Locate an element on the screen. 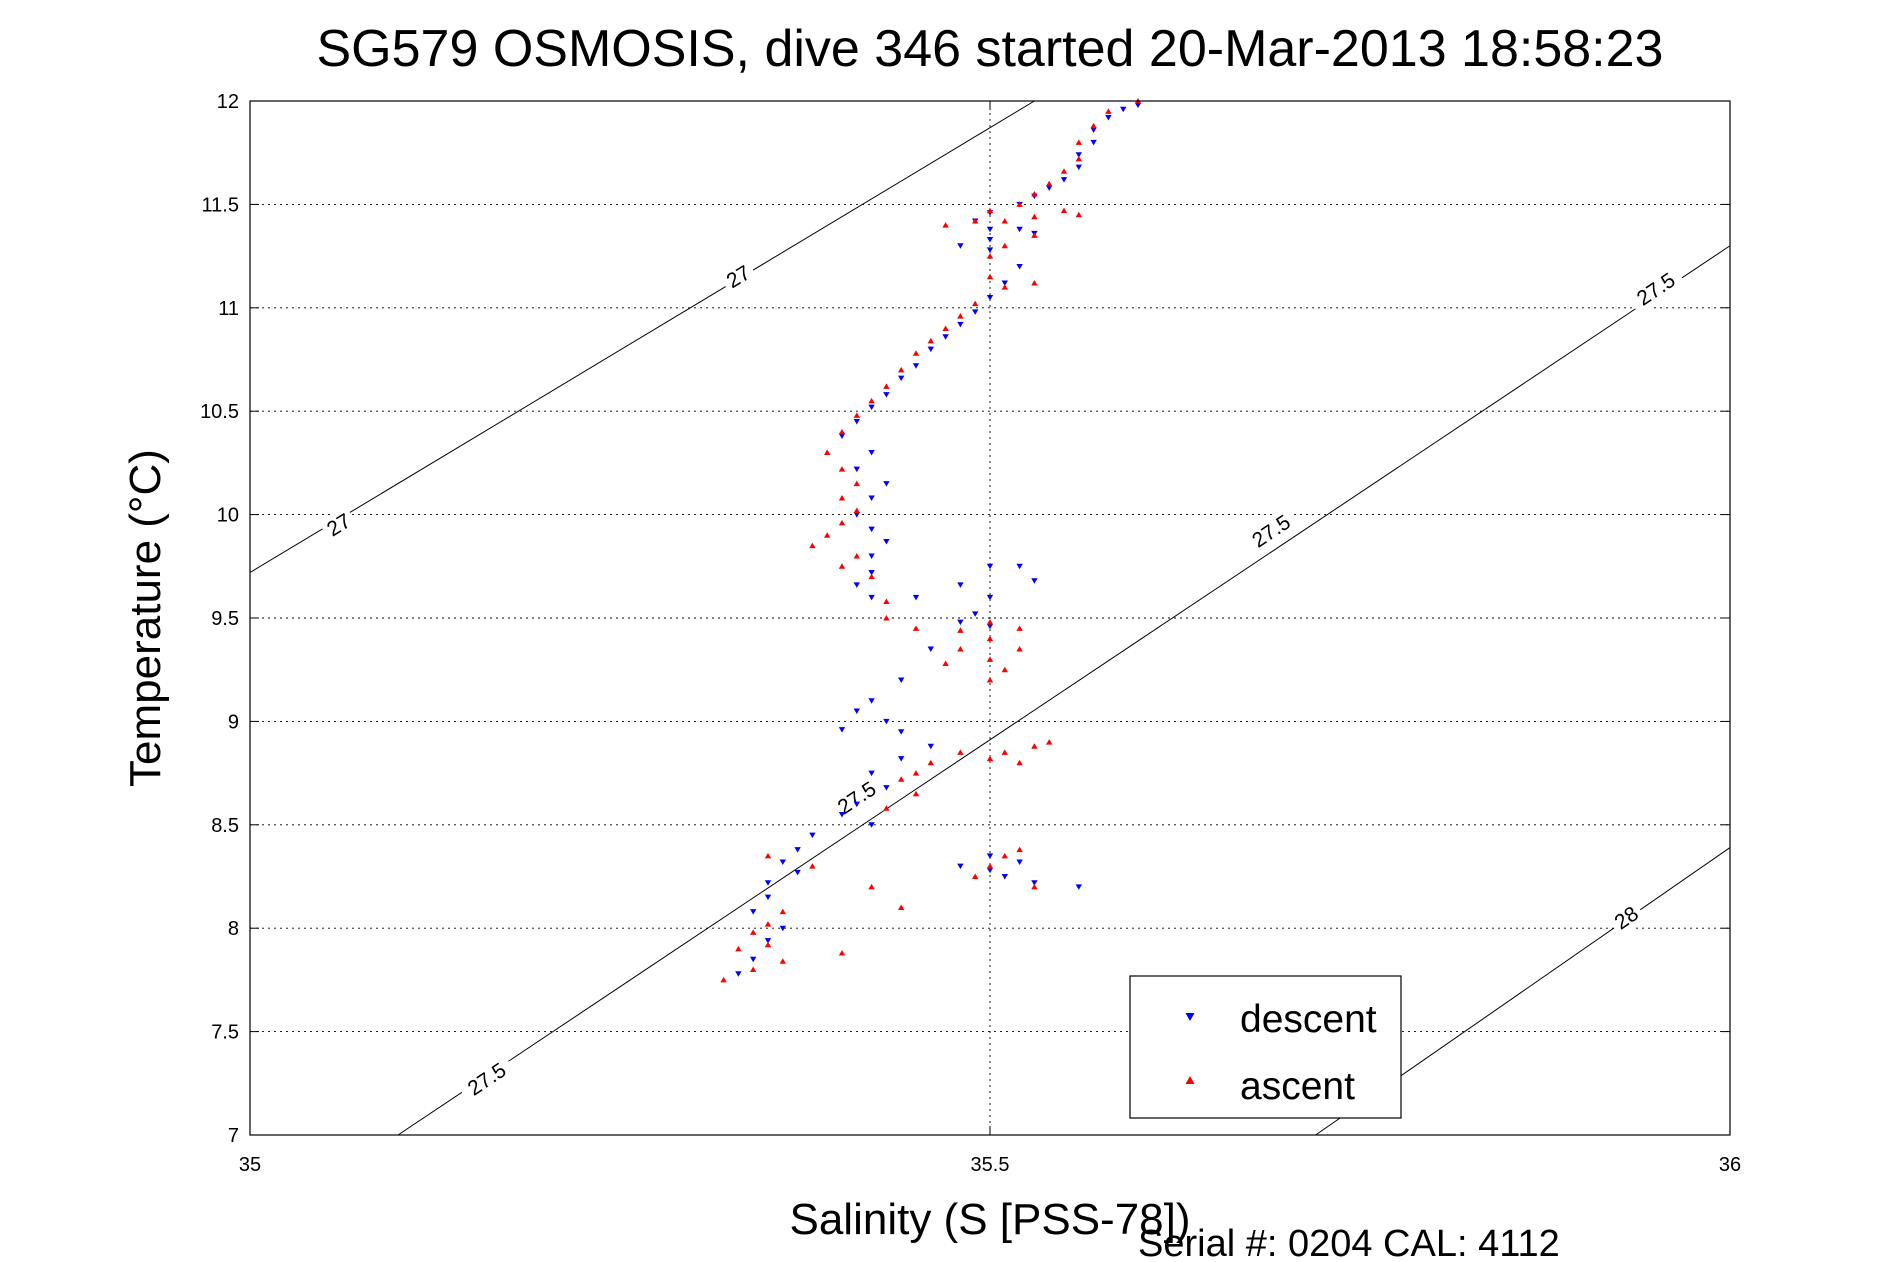  y-tick-label: 9 is located at coordinates (233, 722).